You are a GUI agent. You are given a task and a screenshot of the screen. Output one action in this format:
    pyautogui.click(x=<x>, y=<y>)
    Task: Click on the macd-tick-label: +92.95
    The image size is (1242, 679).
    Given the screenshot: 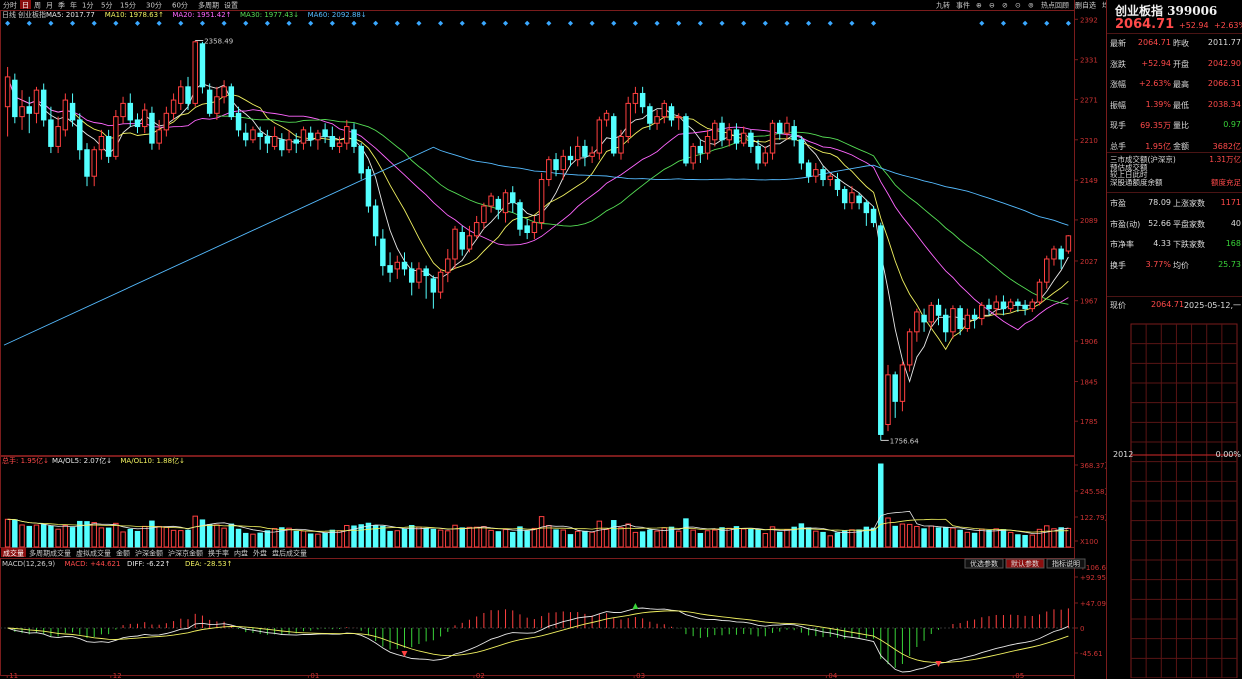 What is the action you would take?
    pyautogui.click(x=1093, y=578)
    